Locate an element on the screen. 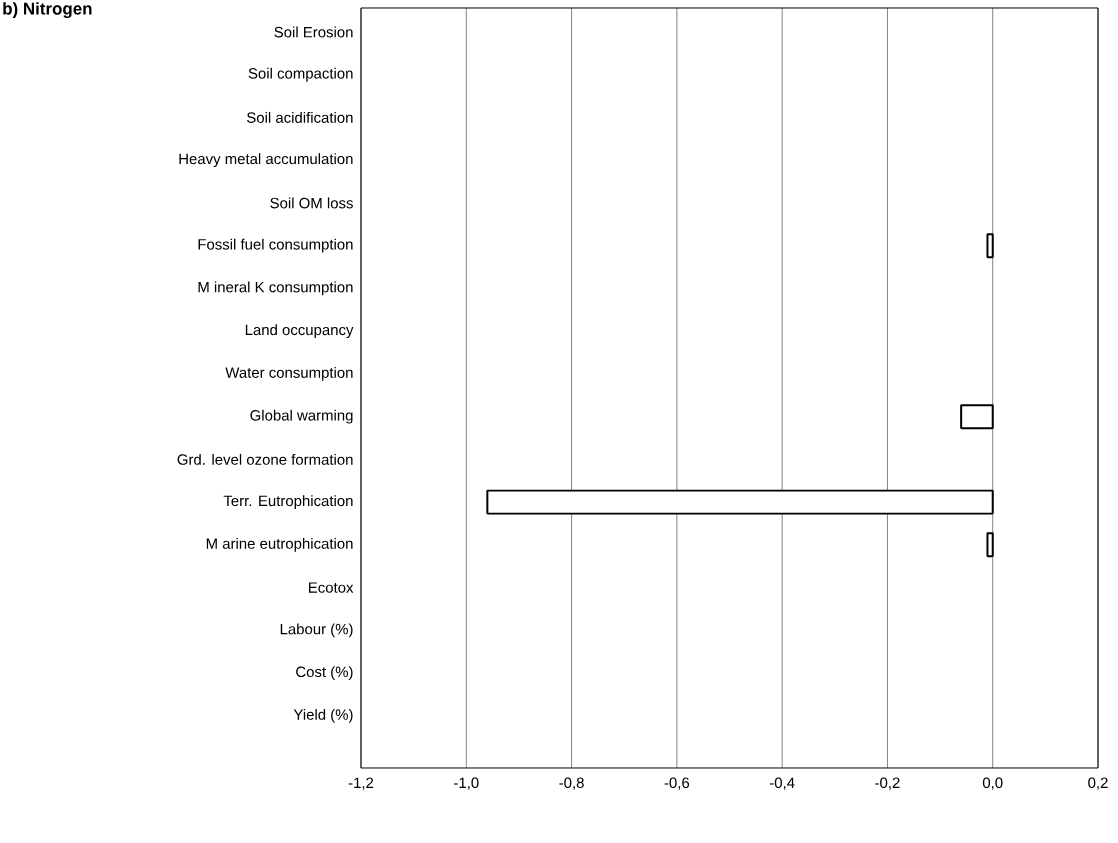 The height and width of the screenshot is (843, 1118). y-tick-label: Soil compaction is located at coordinates (300, 74).